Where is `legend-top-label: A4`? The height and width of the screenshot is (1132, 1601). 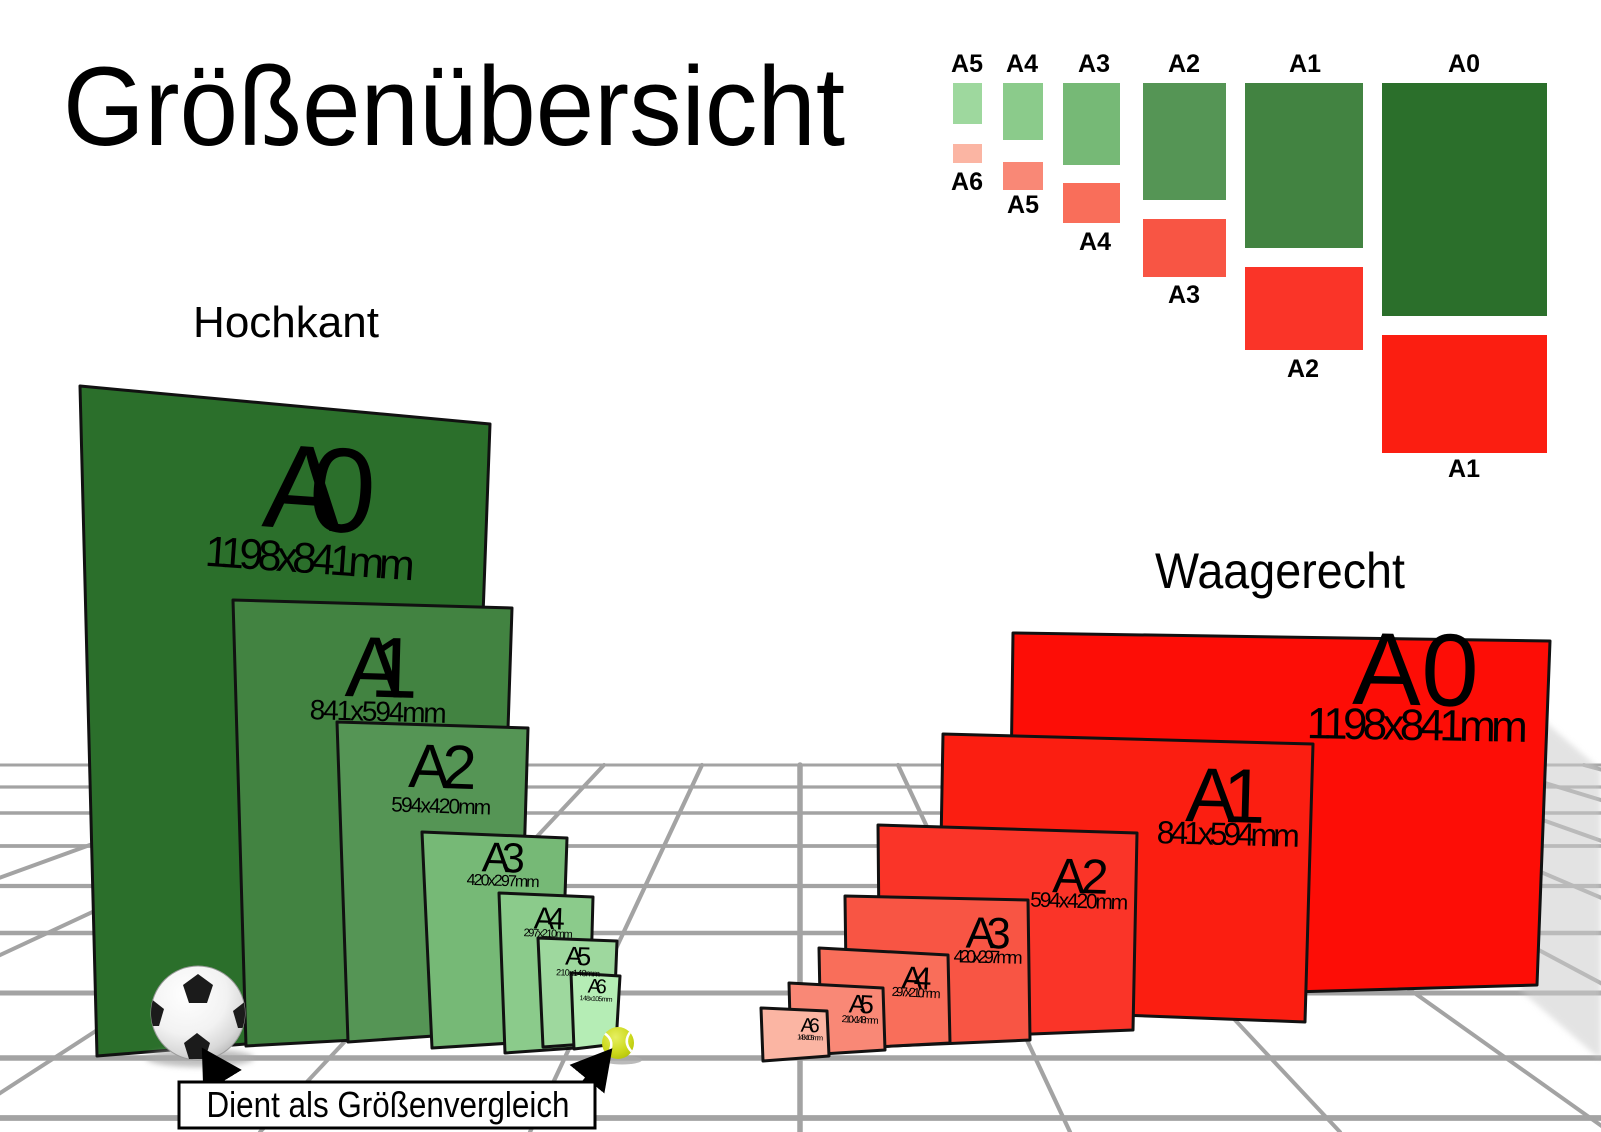 legend-top-label: A4 is located at coordinates (1022, 64).